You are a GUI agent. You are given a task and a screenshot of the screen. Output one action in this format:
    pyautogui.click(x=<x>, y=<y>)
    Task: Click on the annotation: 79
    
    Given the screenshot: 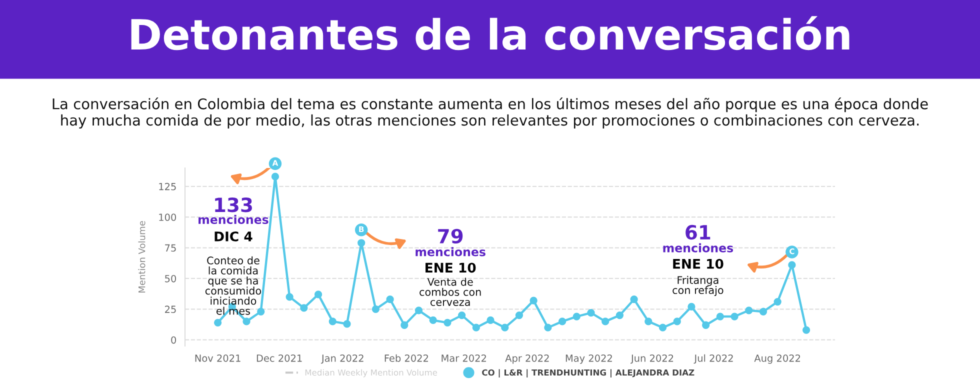 What is the action you would take?
    pyautogui.click(x=450, y=236)
    